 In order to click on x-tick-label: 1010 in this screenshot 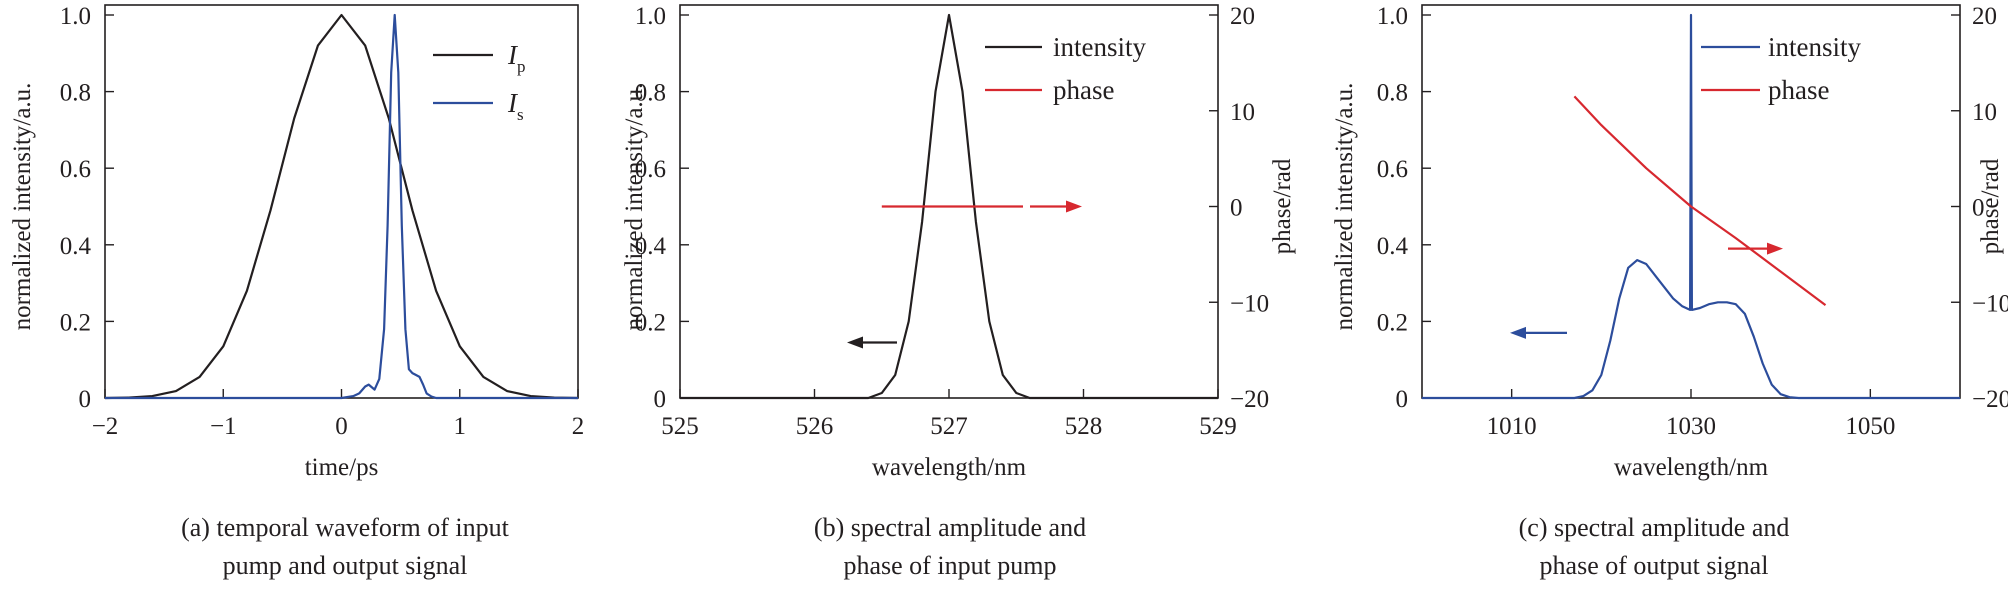, I will do `click(1512, 426)`.